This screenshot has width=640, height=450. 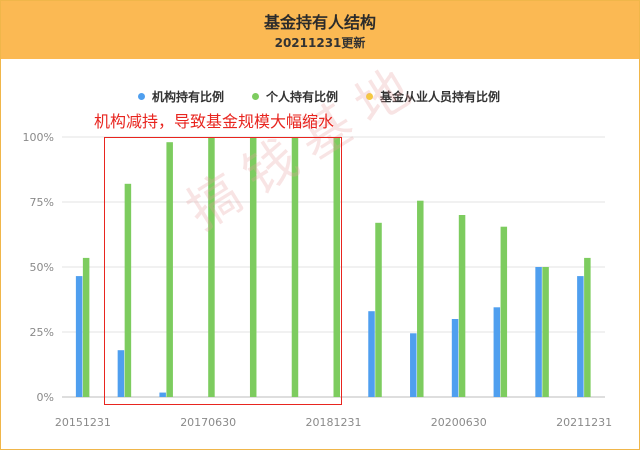 I want to click on x-tick-label: 20200630, so click(x=459, y=422).